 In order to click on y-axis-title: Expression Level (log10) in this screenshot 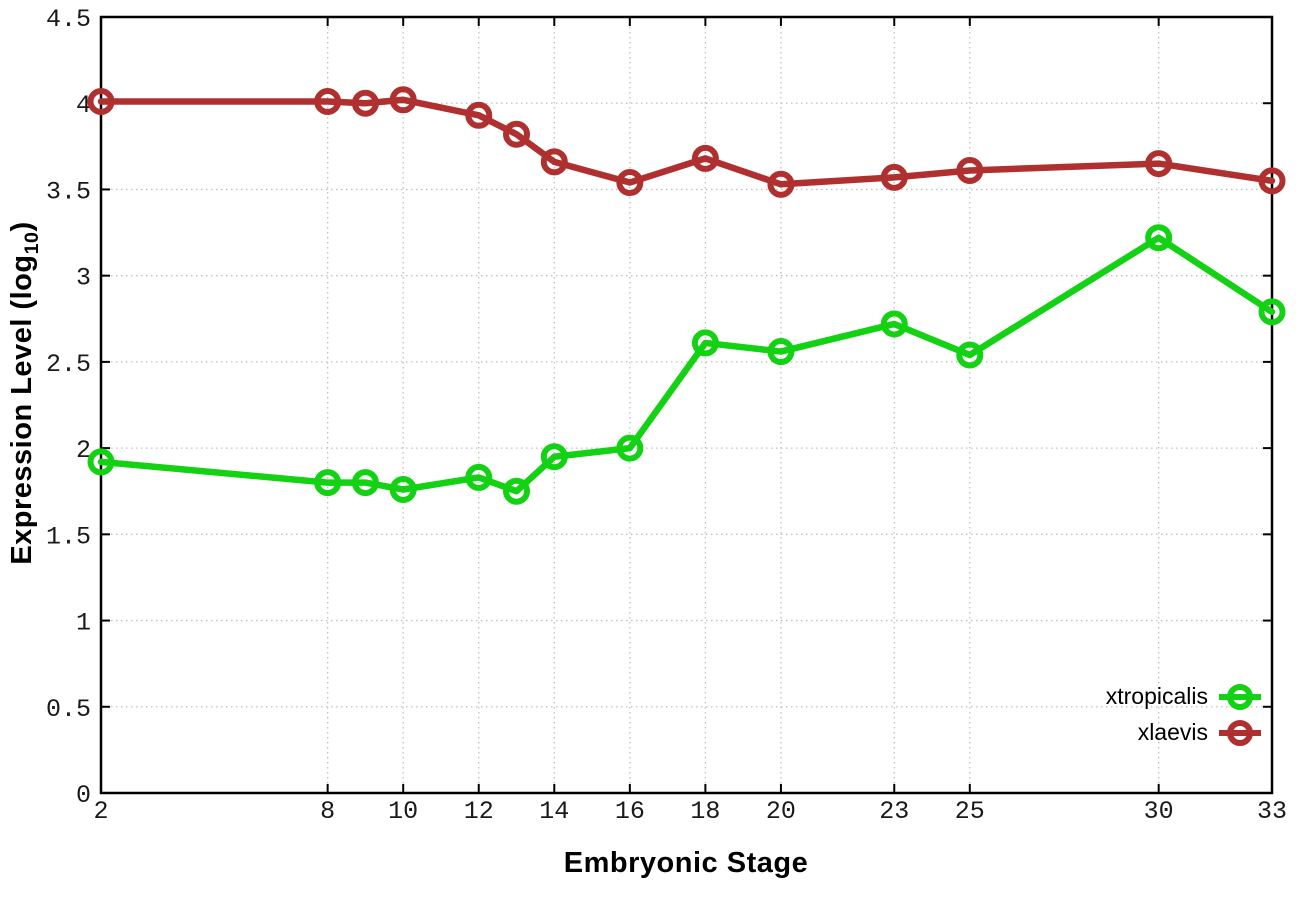, I will do `click(25, 392)`.